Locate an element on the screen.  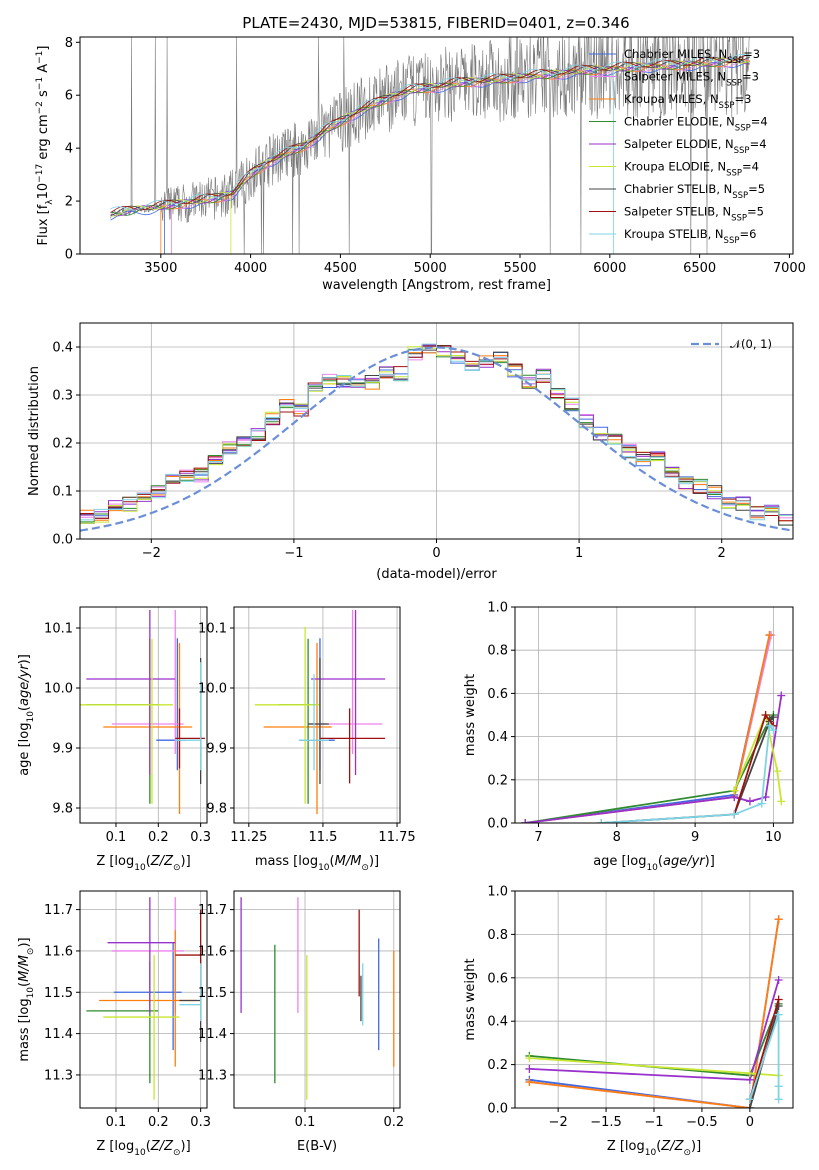
y-axis-label-part: 10 is located at coordinates (31, 717).